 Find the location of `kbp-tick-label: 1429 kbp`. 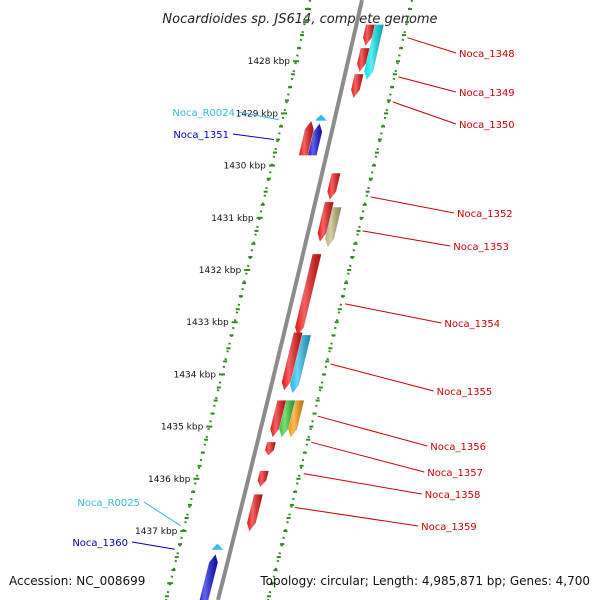

kbp-tick-label: 1429 kbp is located at coordinates (257, 114).